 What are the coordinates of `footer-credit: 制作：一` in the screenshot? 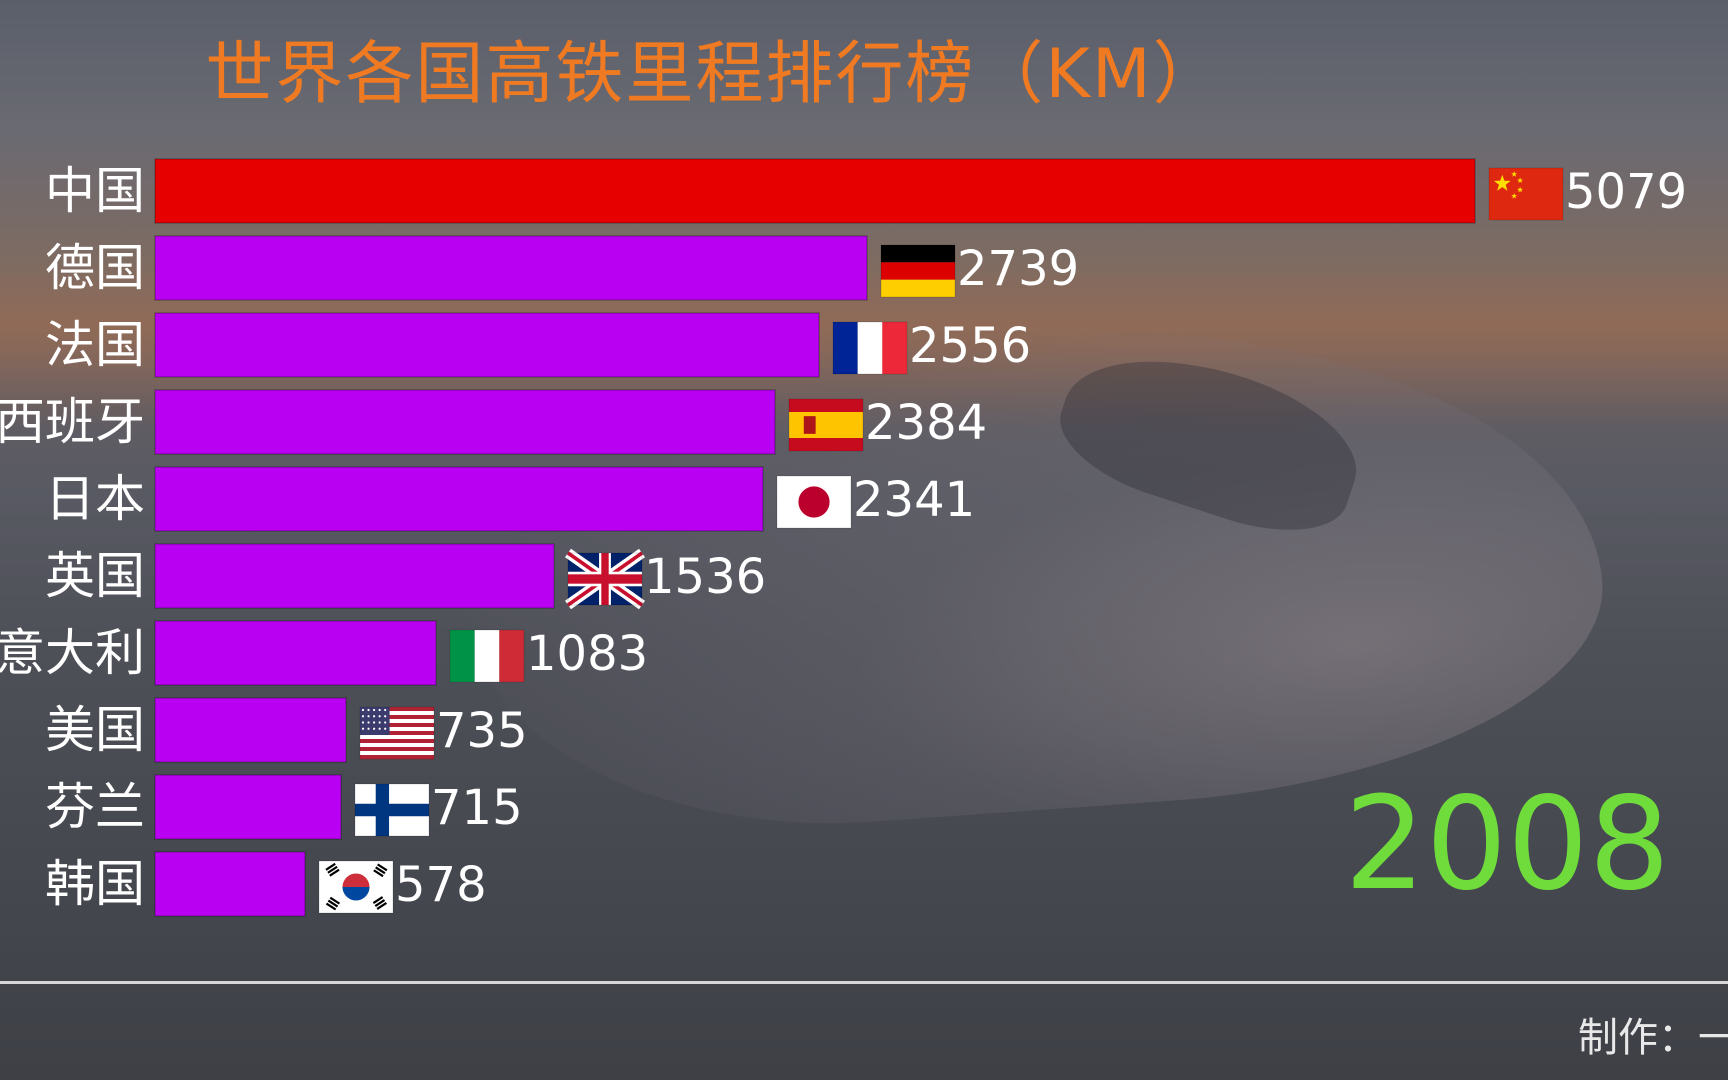 It's located at (1653, 1034).